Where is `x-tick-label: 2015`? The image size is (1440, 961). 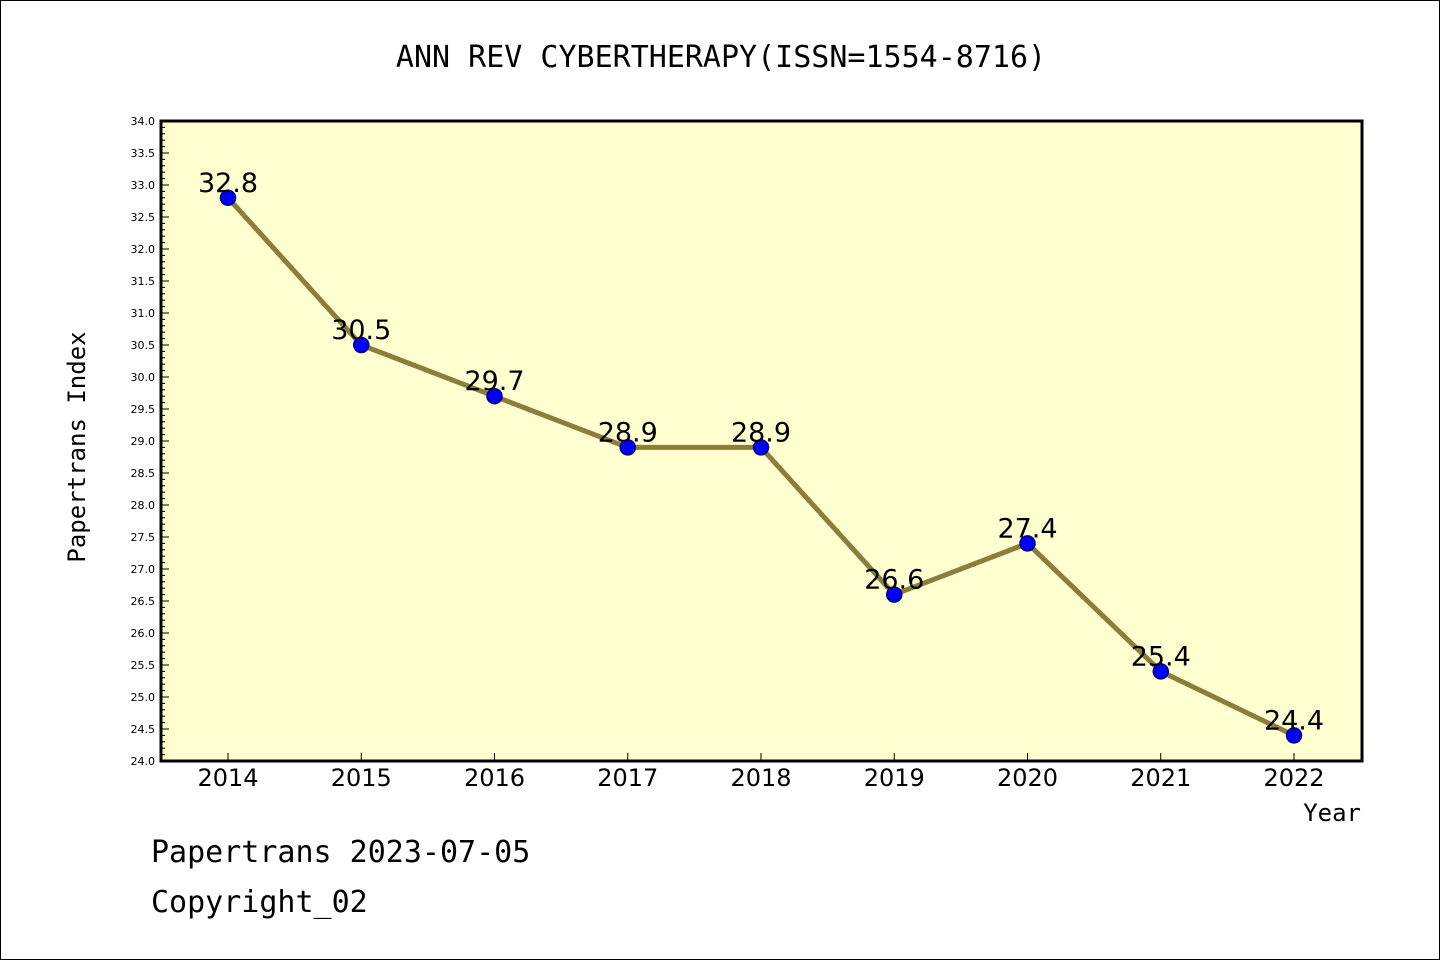
x-tick-label: 2015 is located at coordinates (361, 778).